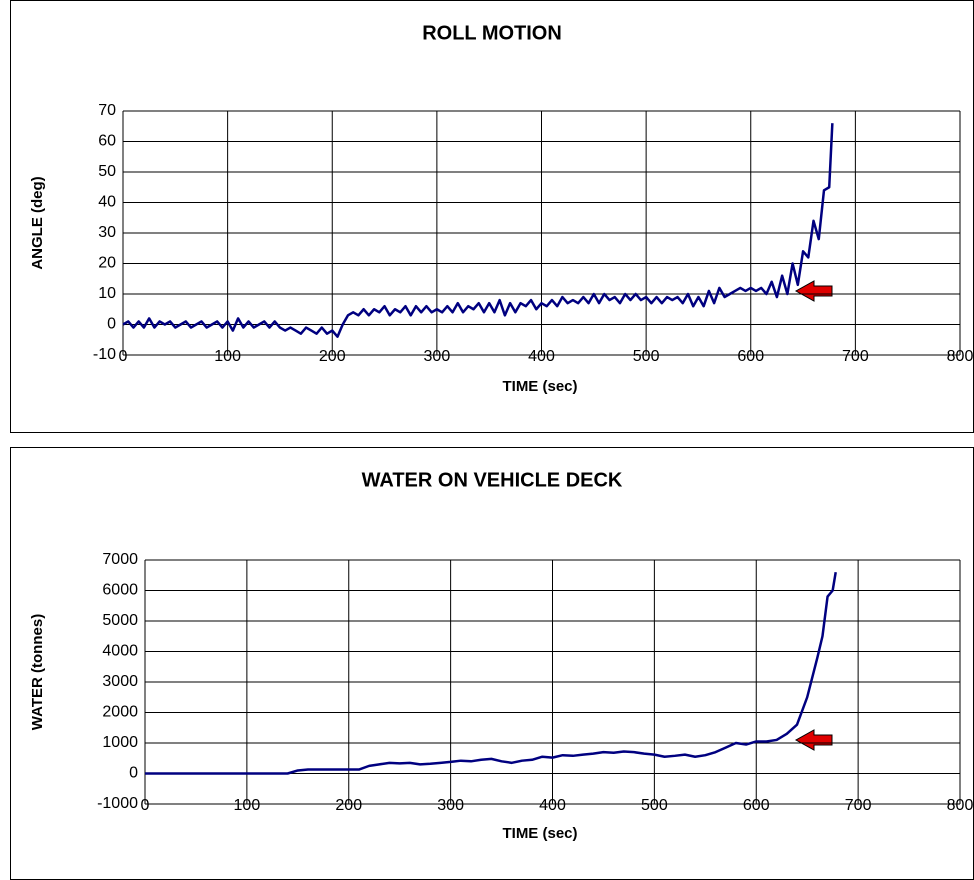 The height and width of the screenshot is (880, 974). I want to click on y-tick-label: 5000, so click(120, 620).